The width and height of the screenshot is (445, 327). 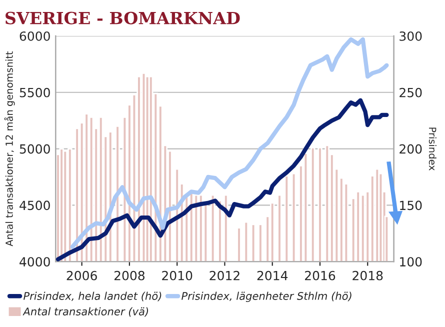 I want to click on x-tick-label: 2008, so click(x=129, y=275).